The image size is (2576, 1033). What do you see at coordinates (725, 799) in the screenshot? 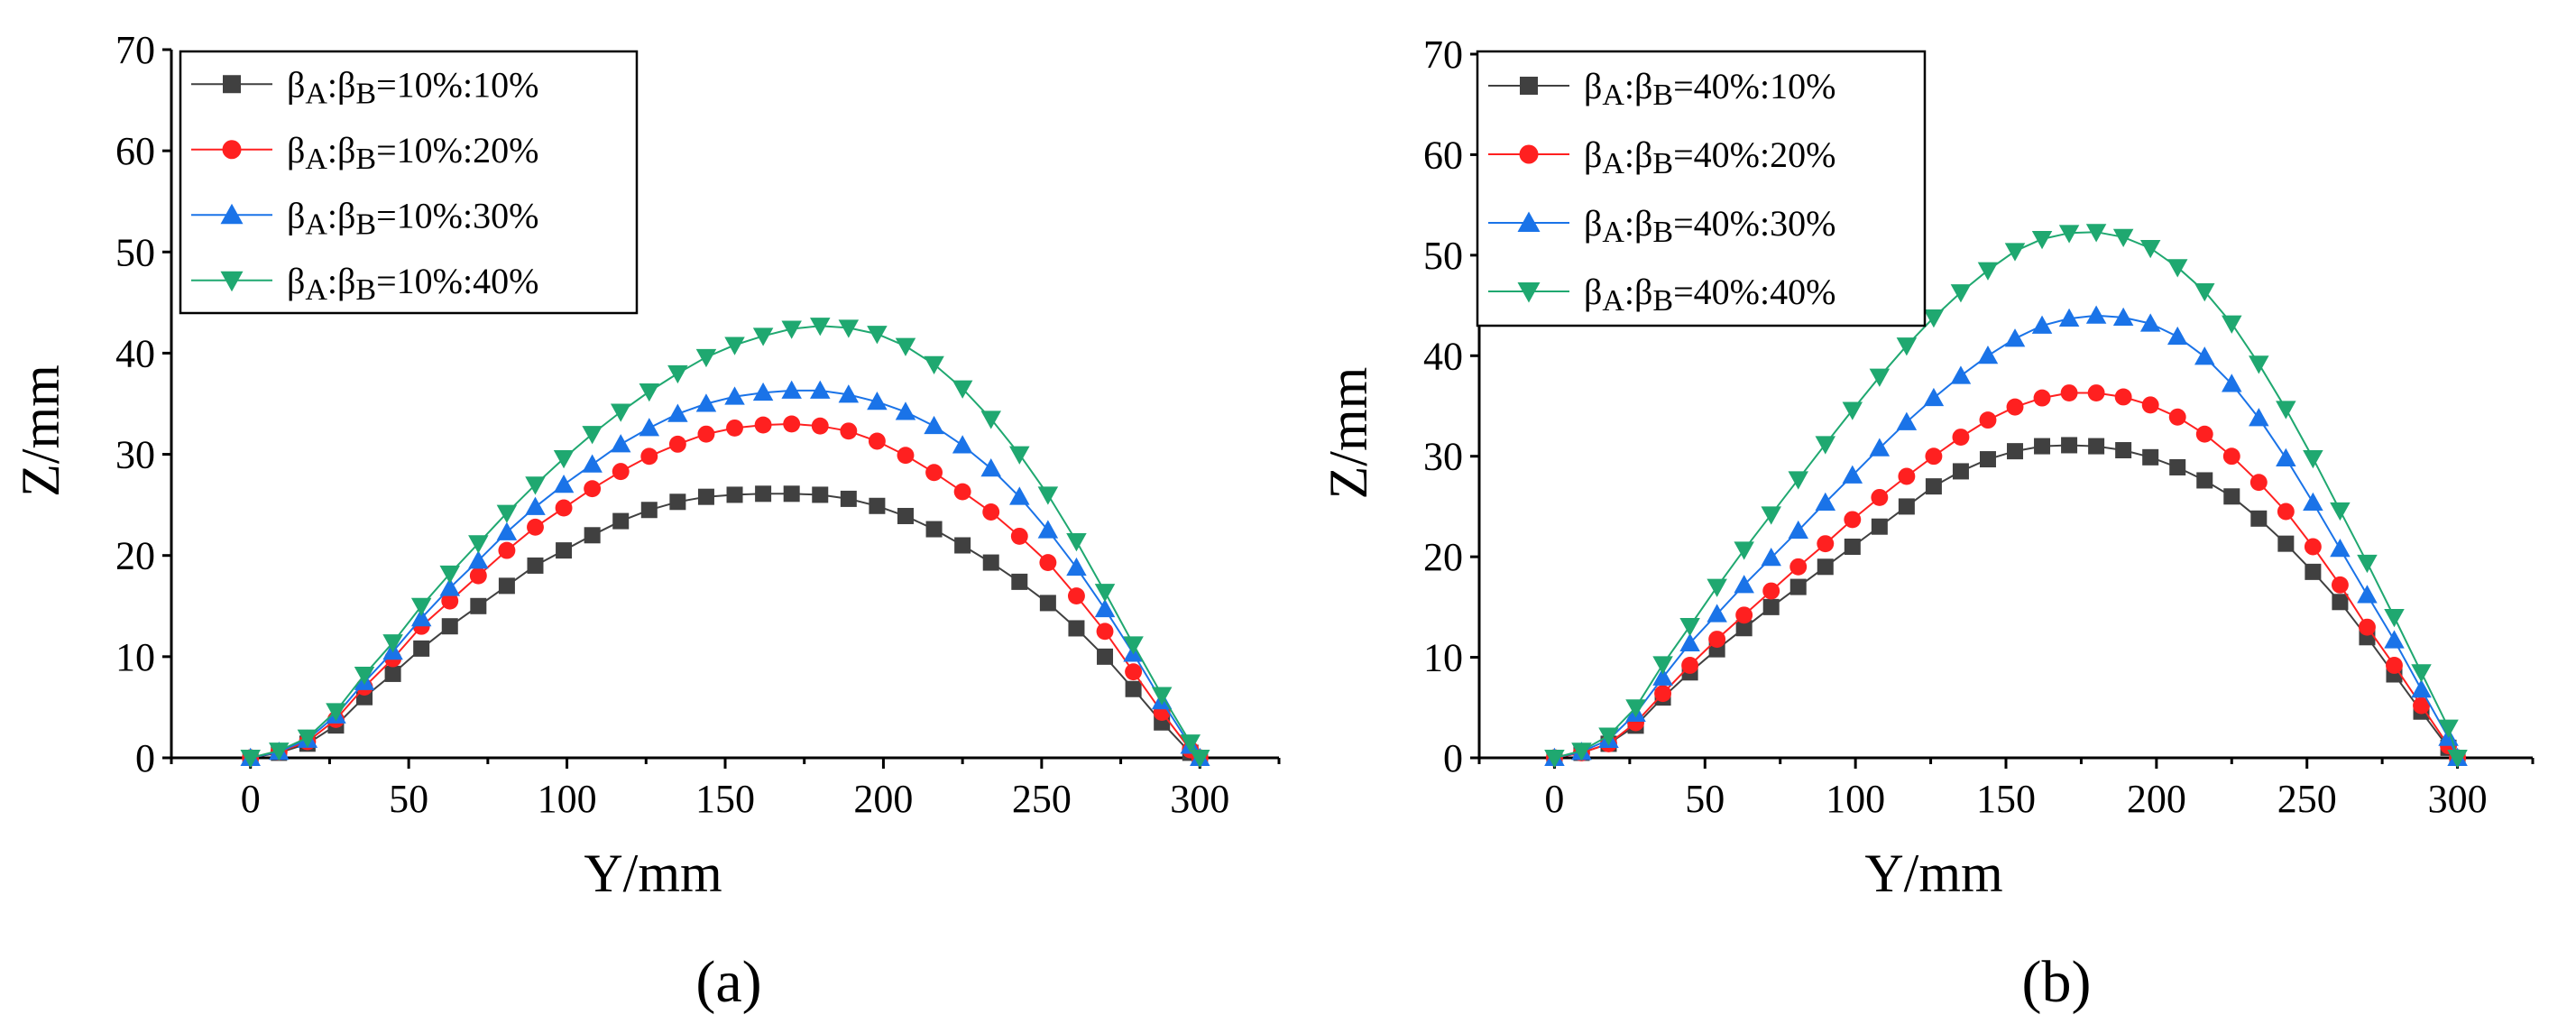
I see `x-tick-label: 150` at bounding box center [725, 799].